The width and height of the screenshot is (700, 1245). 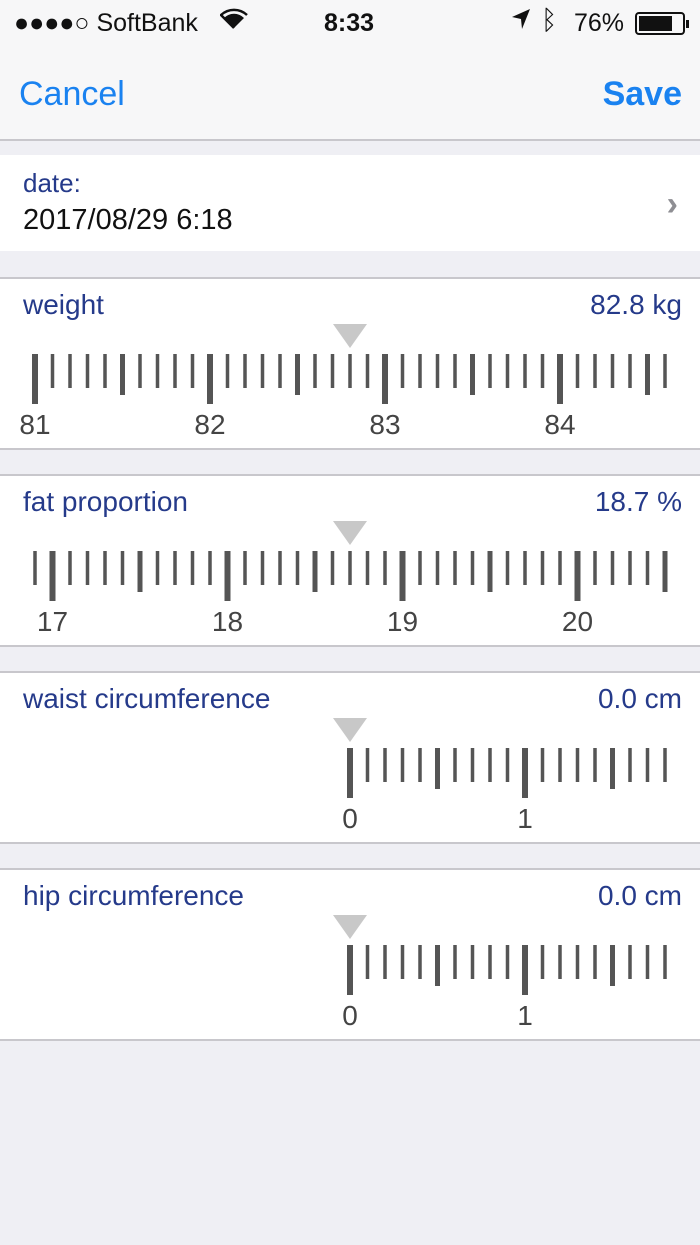 What do you see at coordinates (384, 424) in the screenshot?
I see `tick-label: 83` at bounding box center [384, 424].